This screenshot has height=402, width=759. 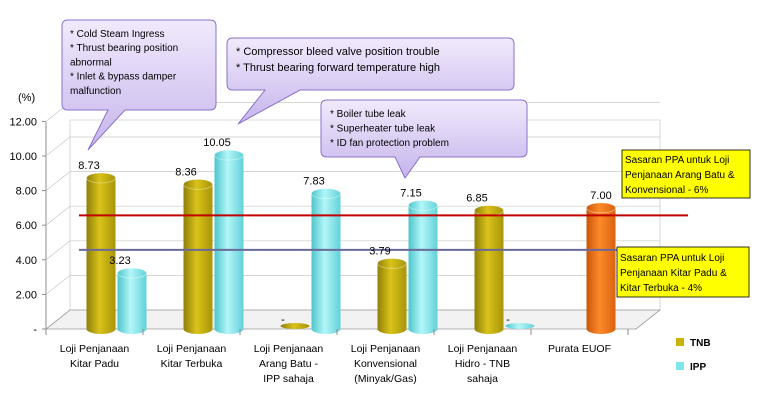 What do you see at coordinates (579, 349) in the screenshot?
I see `category-label-5: Purata EUOF` at bounding box center [579, 349].